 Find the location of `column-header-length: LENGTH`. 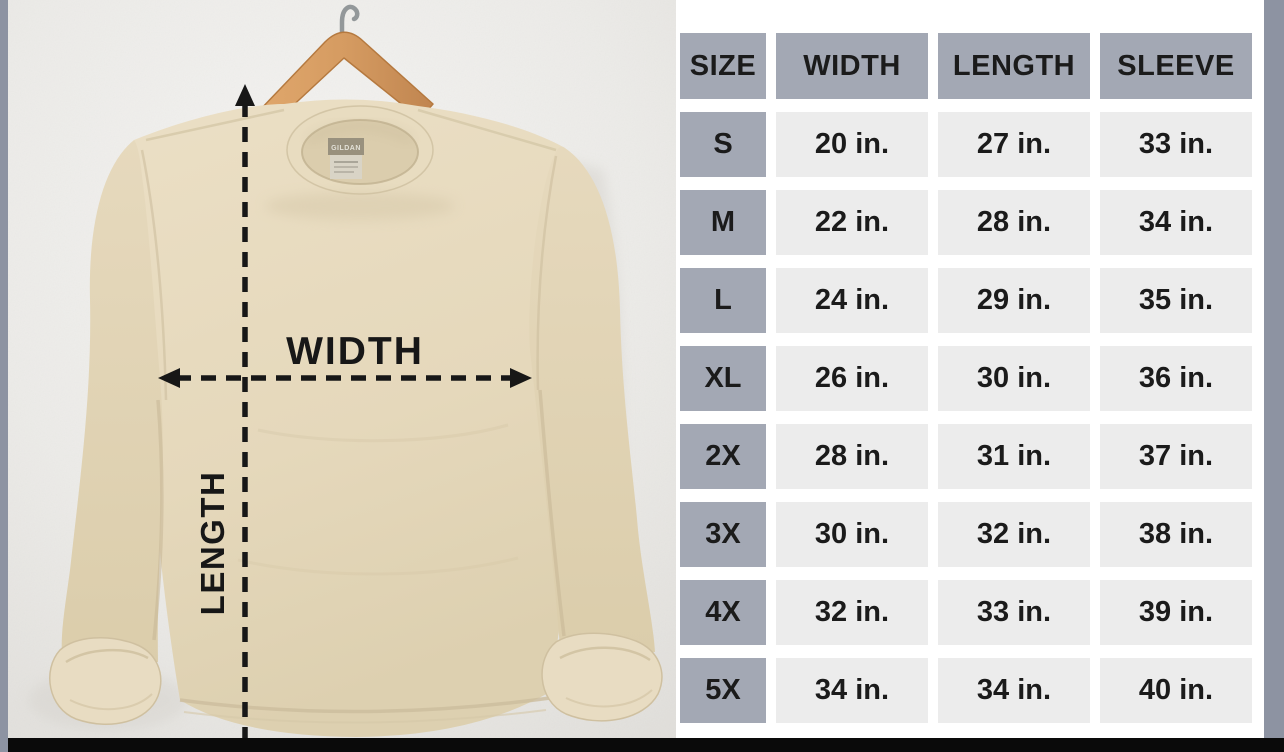

column-header-length: LENGTH is located at coordinates (1014, 66).